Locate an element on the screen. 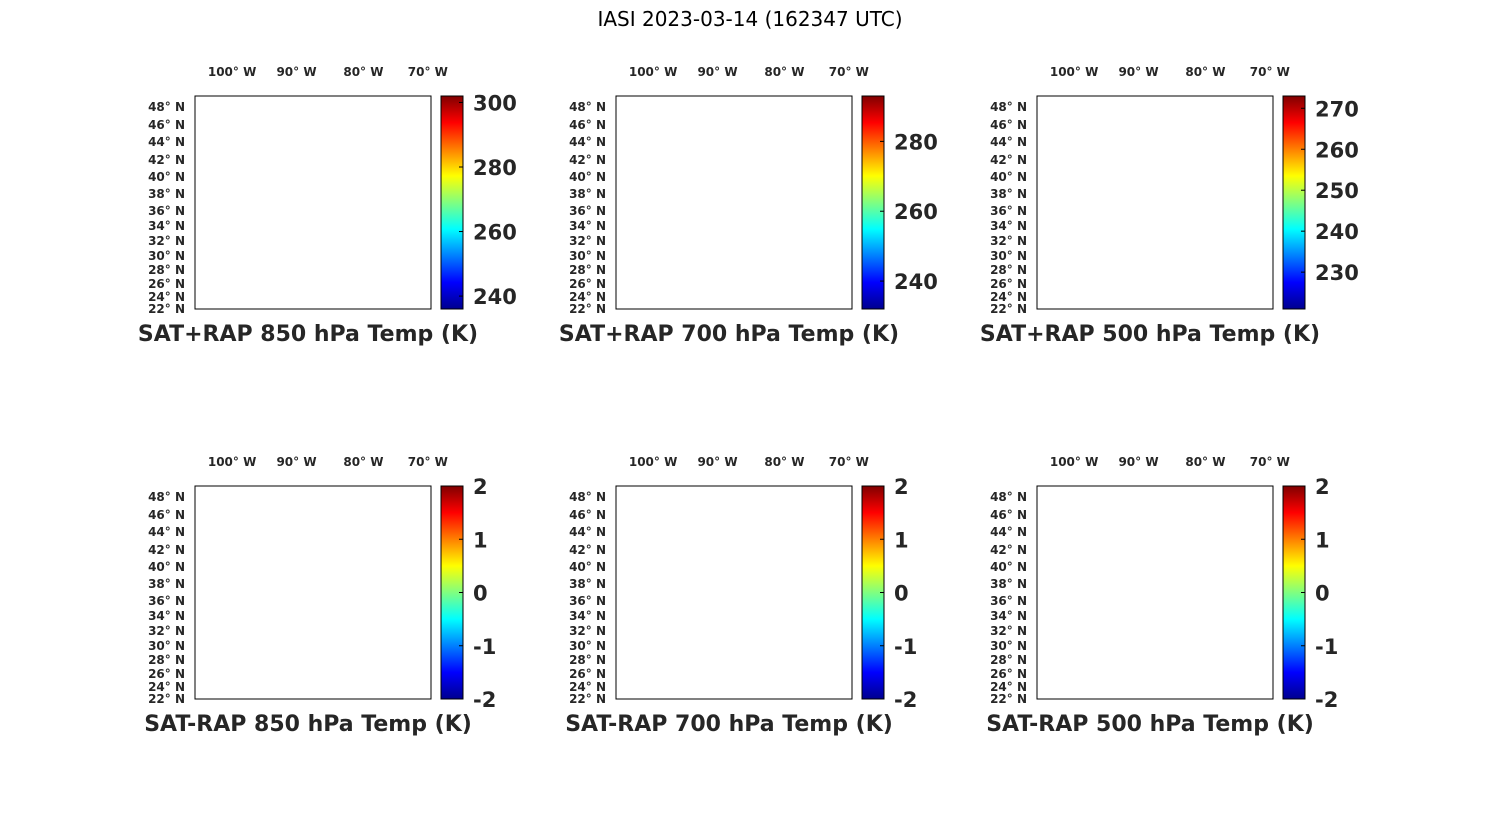  colorbar is located at coordinates (873, 202).